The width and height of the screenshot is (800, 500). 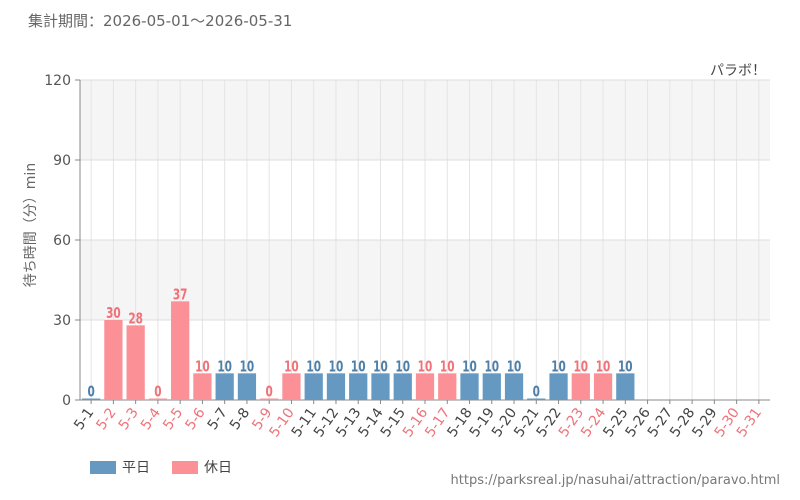 What do you see at coordinates (66, 401) in the screenshot?
I see `y-tick-label: 0` at bounding box center [66, 401].